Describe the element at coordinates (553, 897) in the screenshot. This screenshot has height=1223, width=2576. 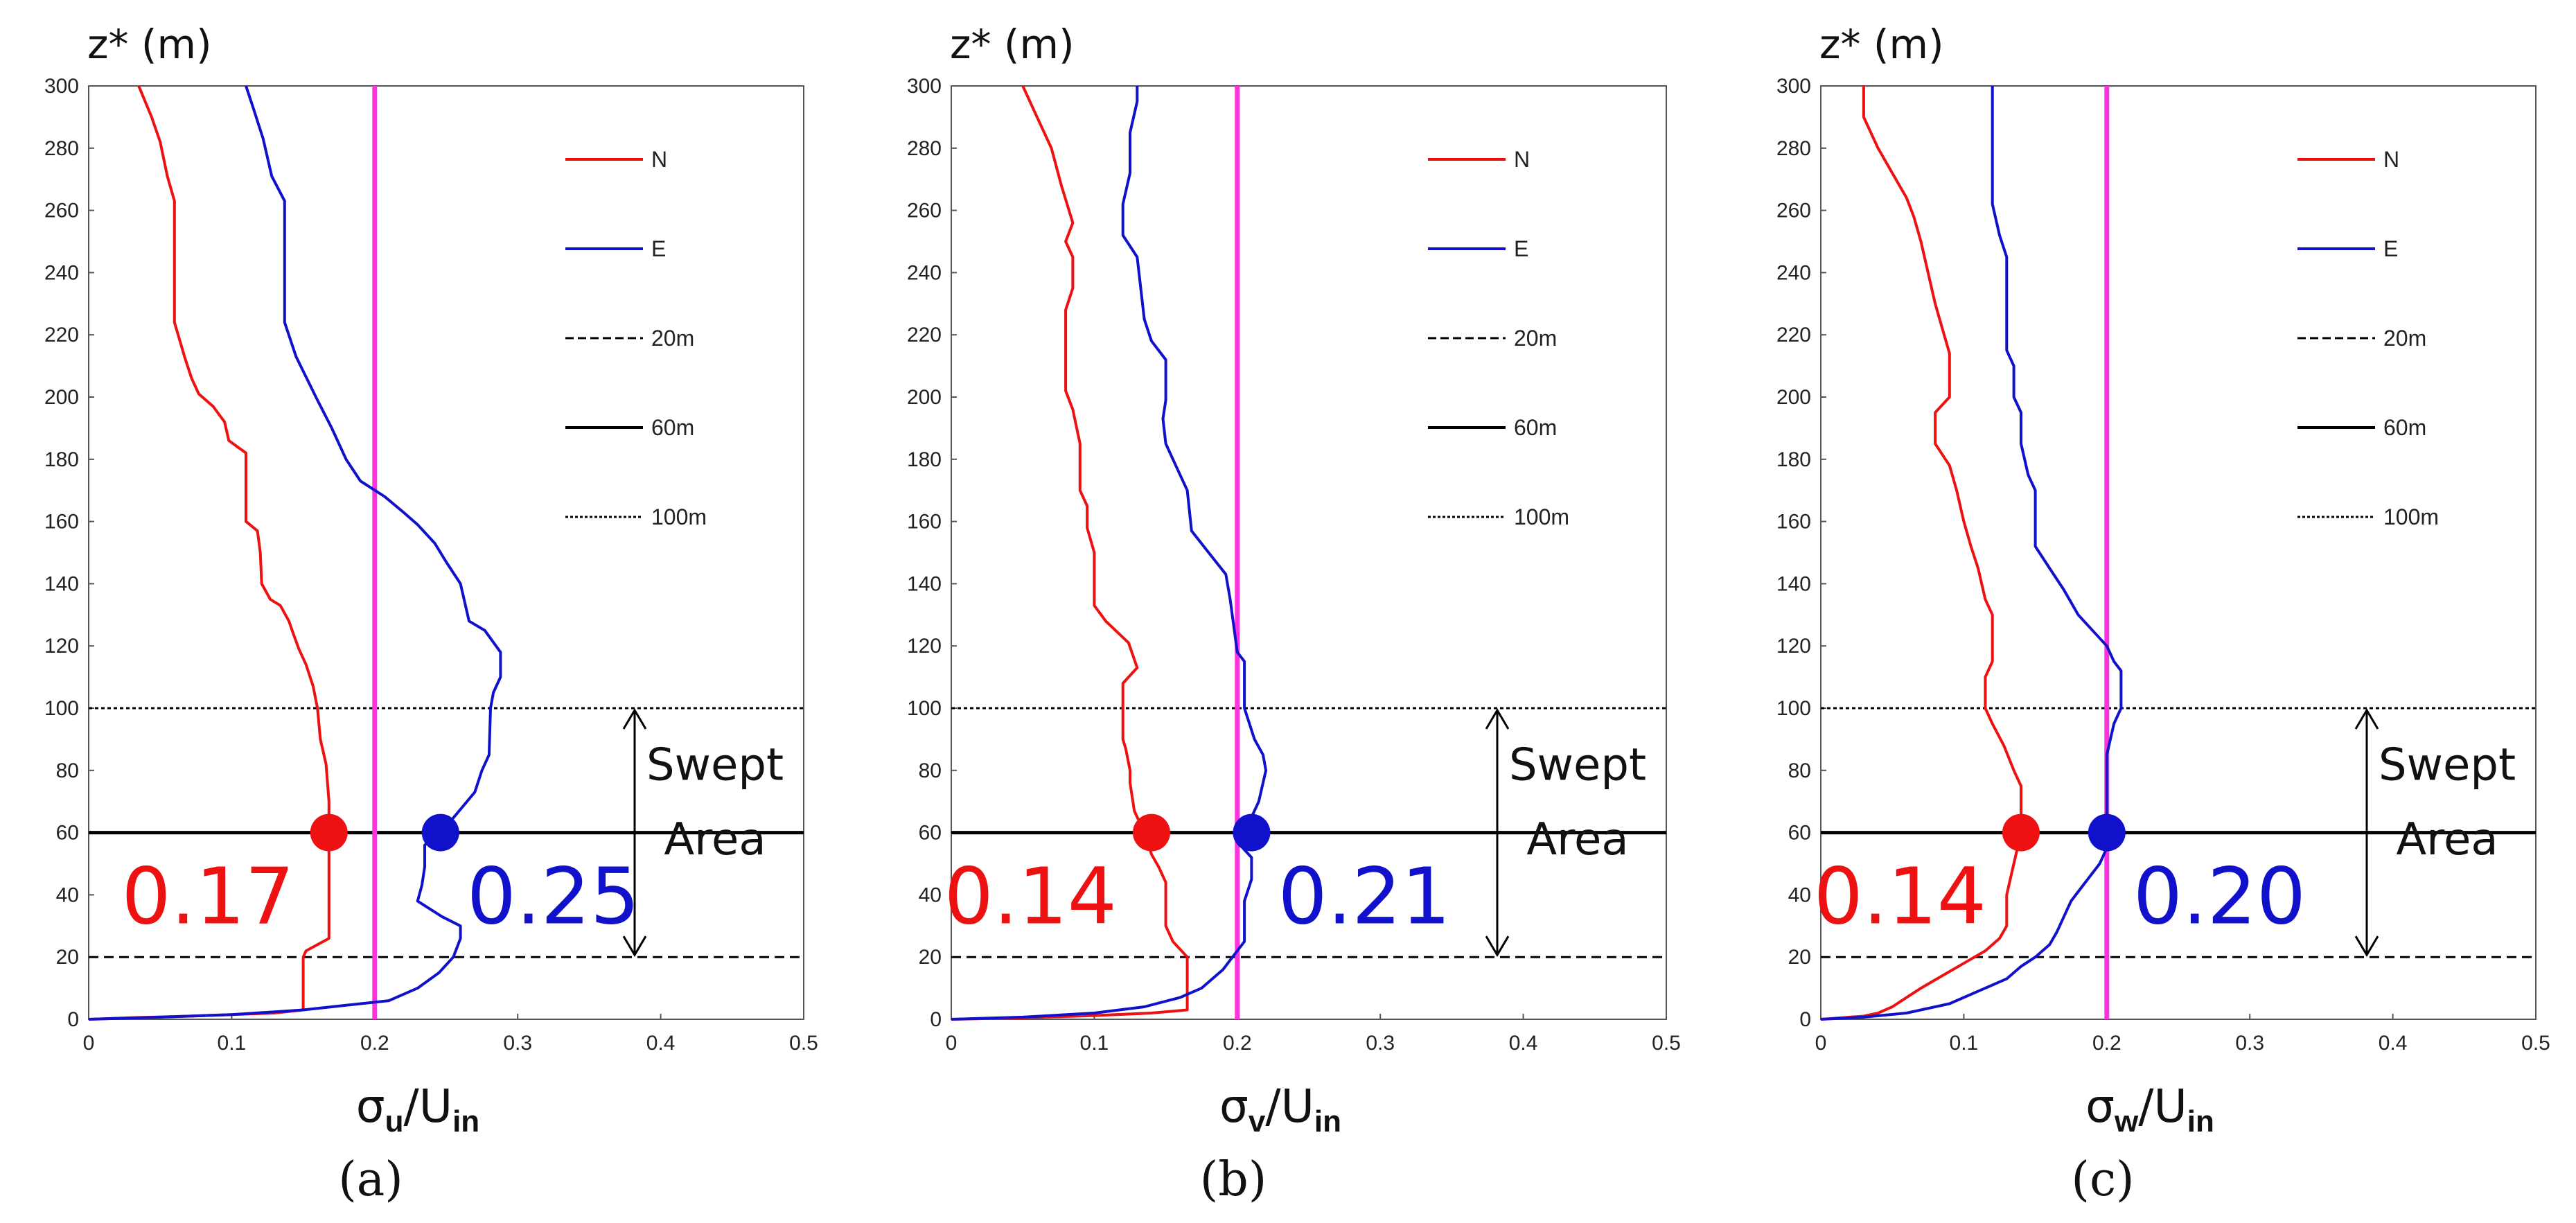
I see `value-callout-E: 0.25` at that location.